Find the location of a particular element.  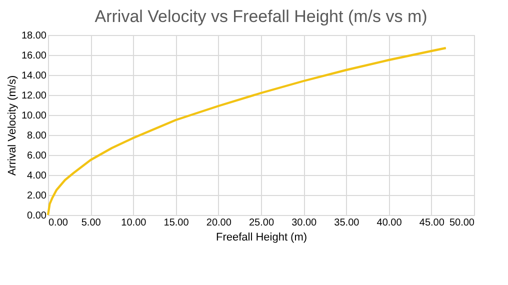

x-tick-label: 15.00 is located at coordinates (177, 223).